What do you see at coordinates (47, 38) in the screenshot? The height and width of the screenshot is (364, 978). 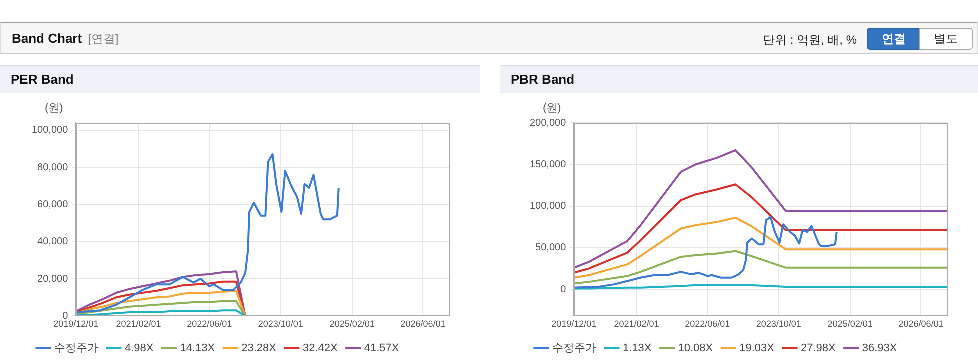 I see `text: Band Chart` at bounding box center [47, 38].